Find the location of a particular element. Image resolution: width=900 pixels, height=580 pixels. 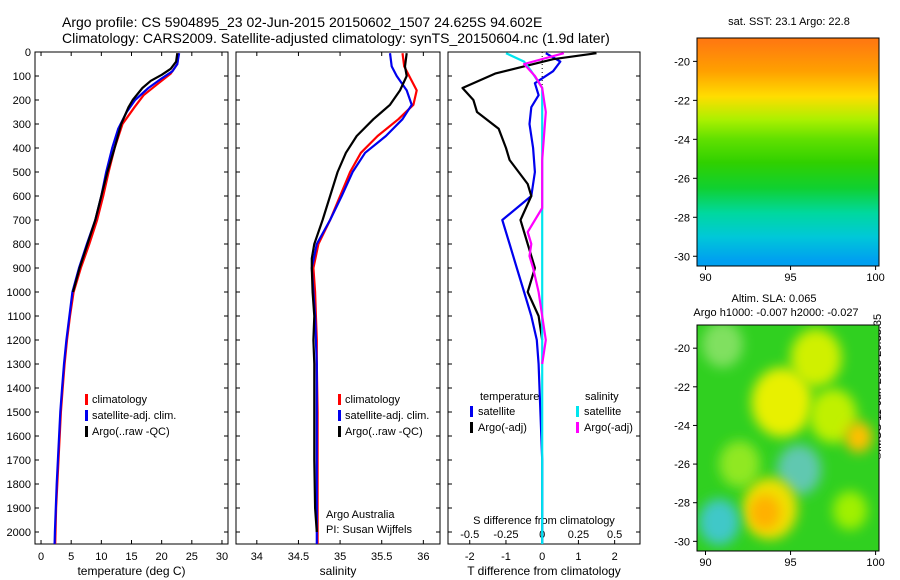

y-tick-label: 1900 is located at coordinates (19, 509).